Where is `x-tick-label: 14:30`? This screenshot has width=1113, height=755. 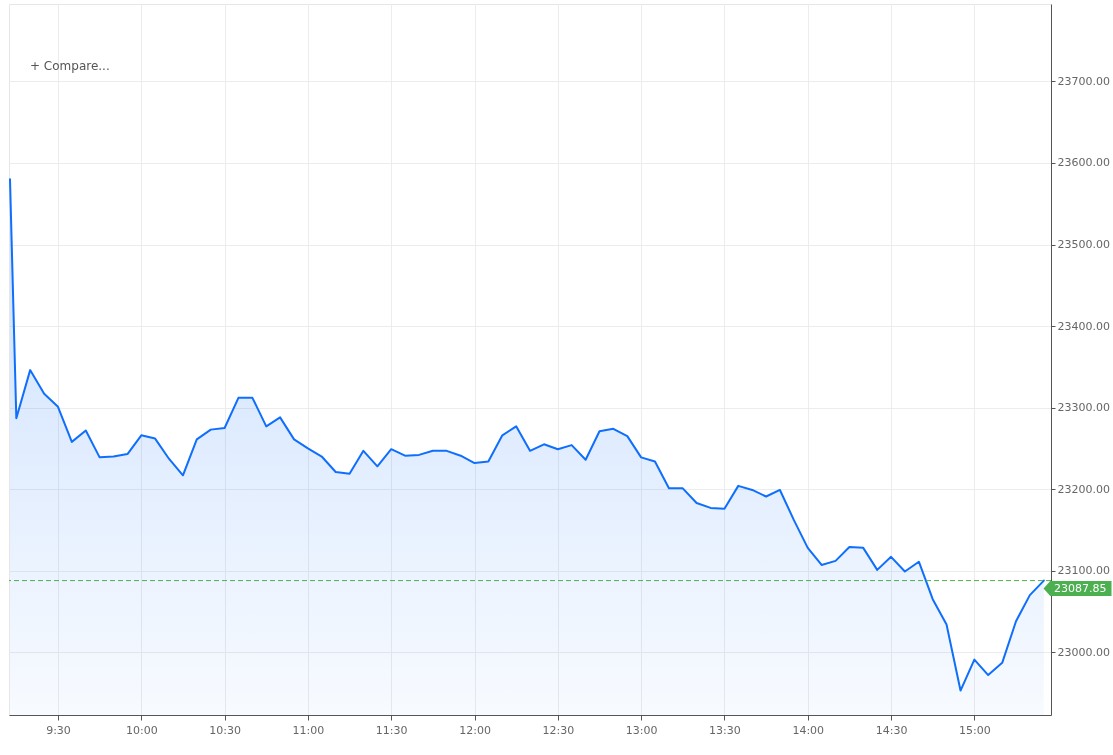 x-tick-label: 14:30 is located at coordinates (891, 730).